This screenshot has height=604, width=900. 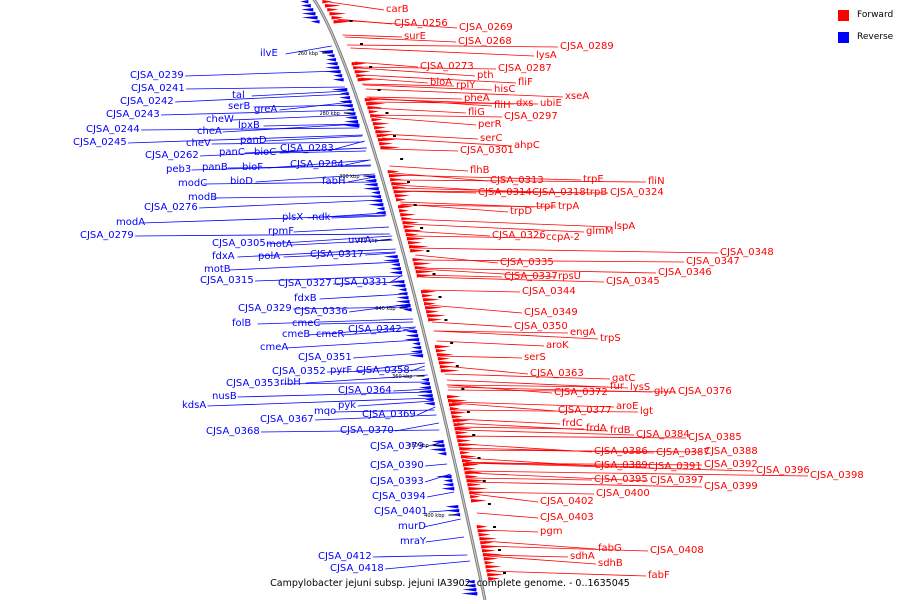 What do you see at coordinates (487, 150) in the screenshot?
I see `forward-gene-label: CJSA_0301` at bounding box center [487, 150].